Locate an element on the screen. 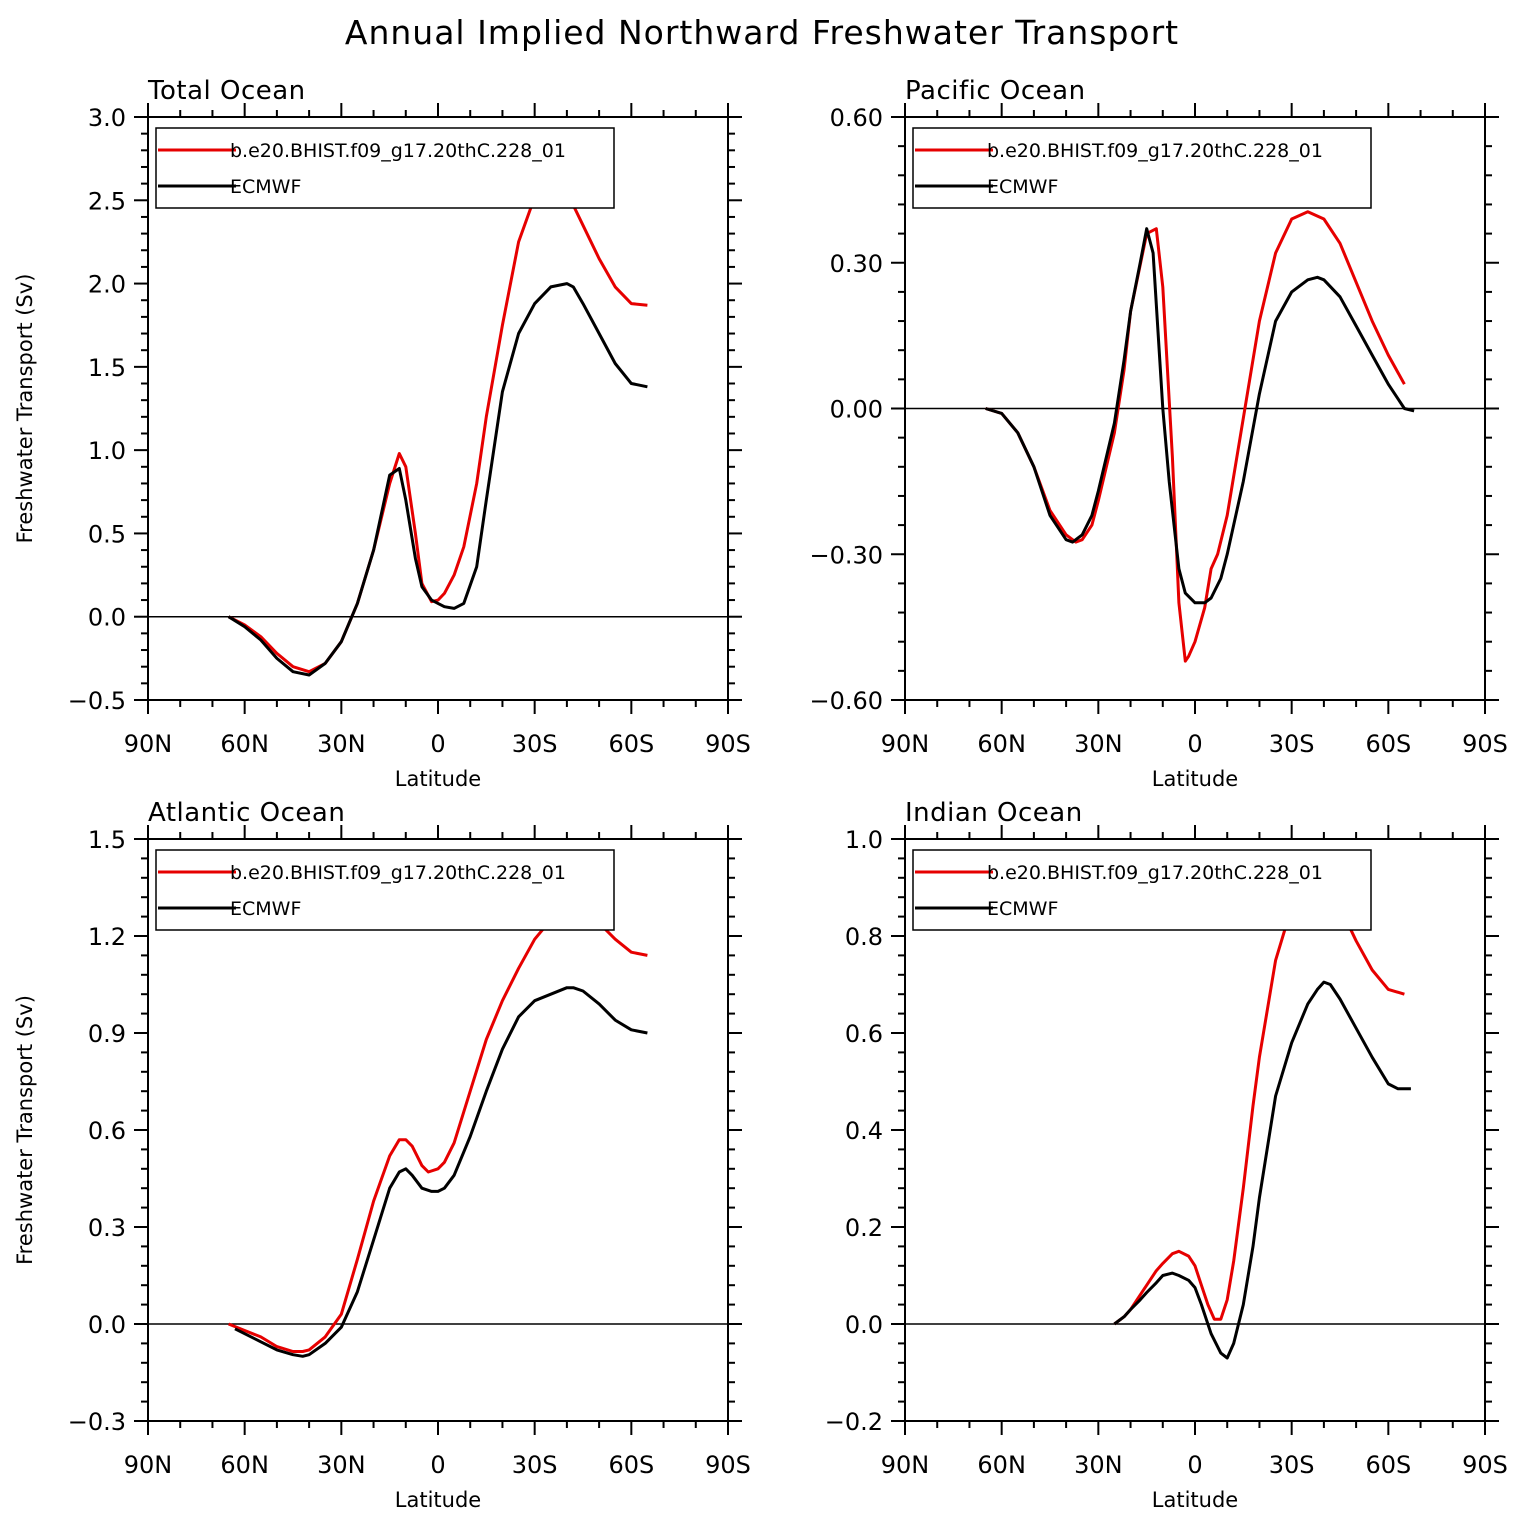  y-tick-label: 0.9 is located at coordinates (107, 1034).